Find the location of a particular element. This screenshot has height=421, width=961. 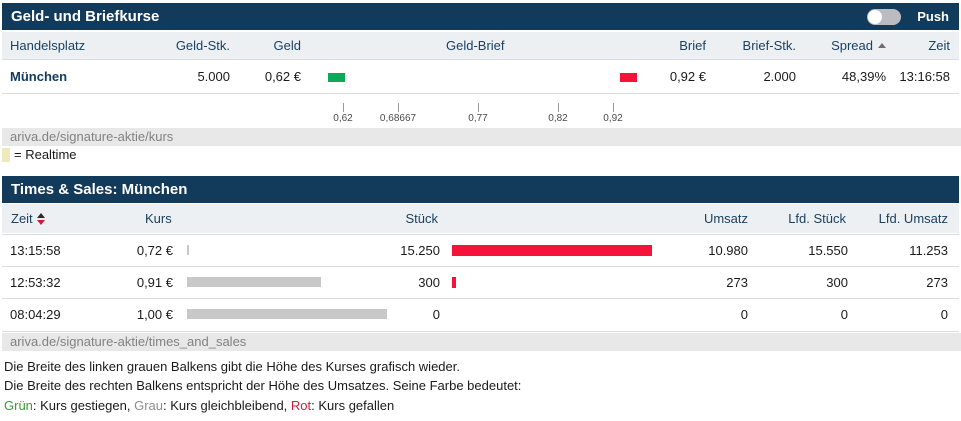

axis-tick-label: 0,62 is located at coordinates (343, 118).